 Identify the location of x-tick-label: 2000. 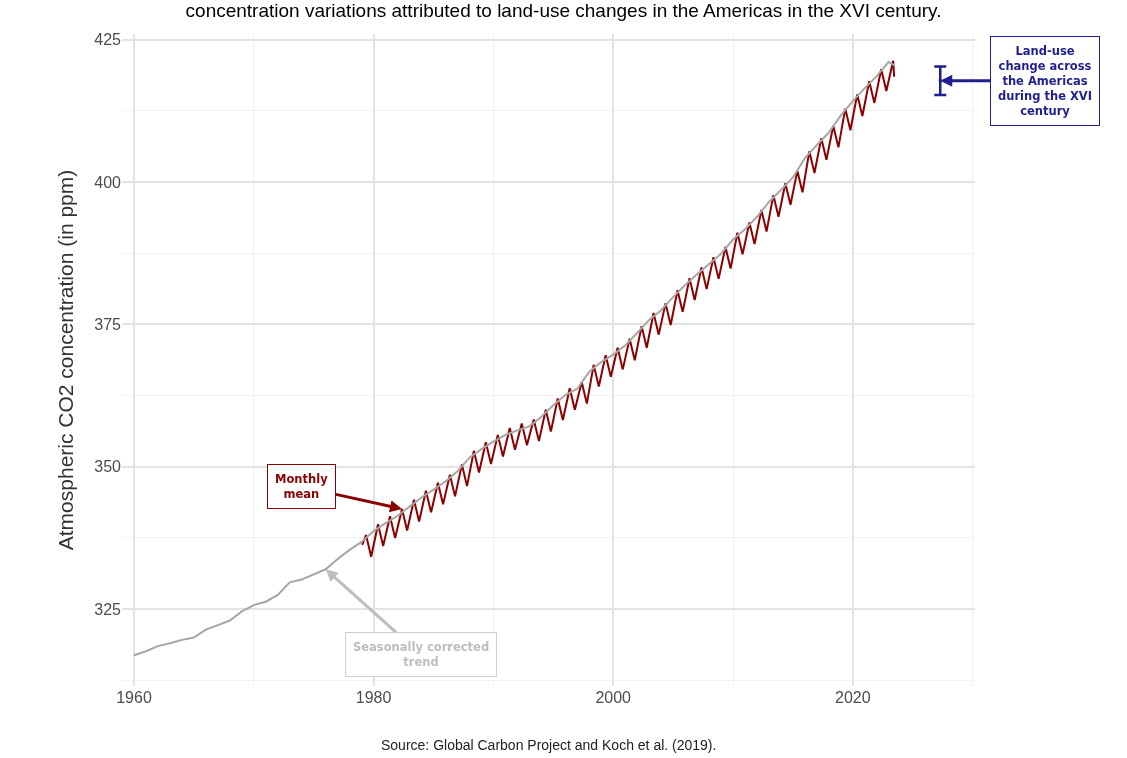
(613, 697).